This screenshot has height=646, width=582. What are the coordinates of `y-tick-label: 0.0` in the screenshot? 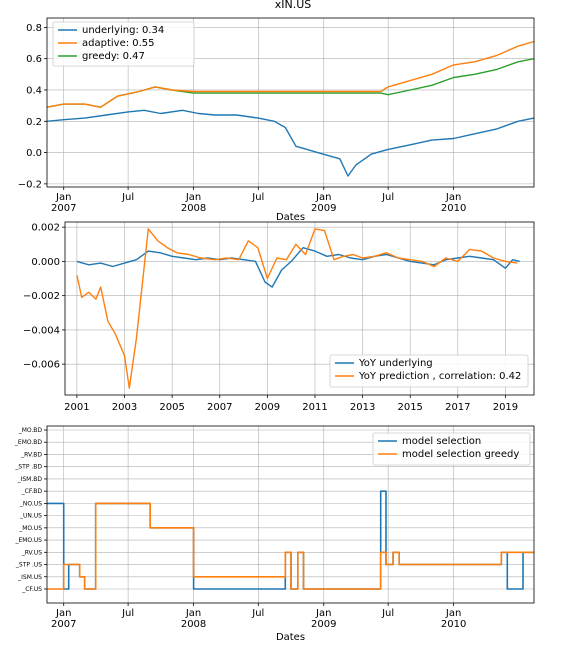 It's located at (34, 153).